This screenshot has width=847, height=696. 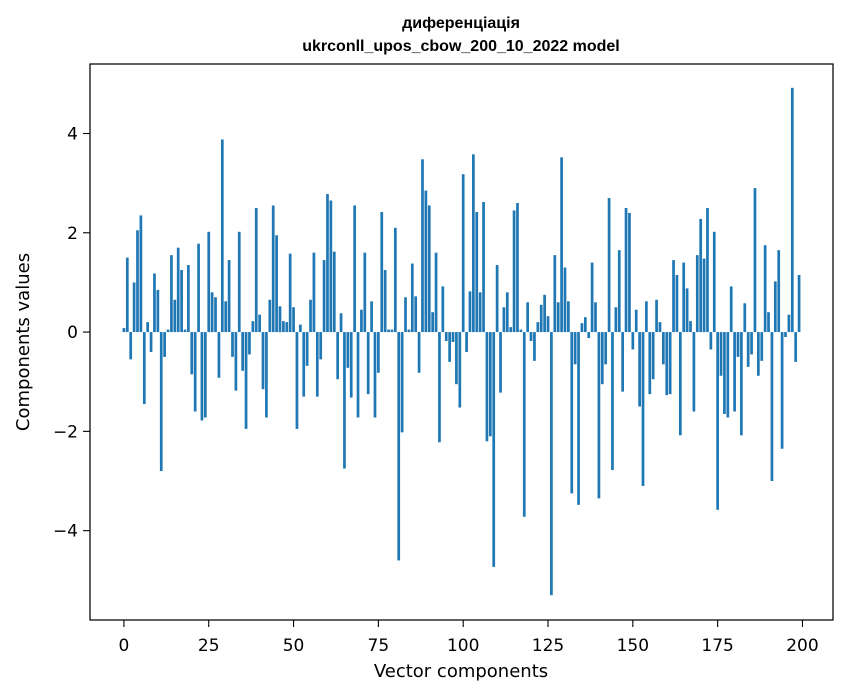 I want to click on y-axis-label: Components values, so click(x=23, y=342).